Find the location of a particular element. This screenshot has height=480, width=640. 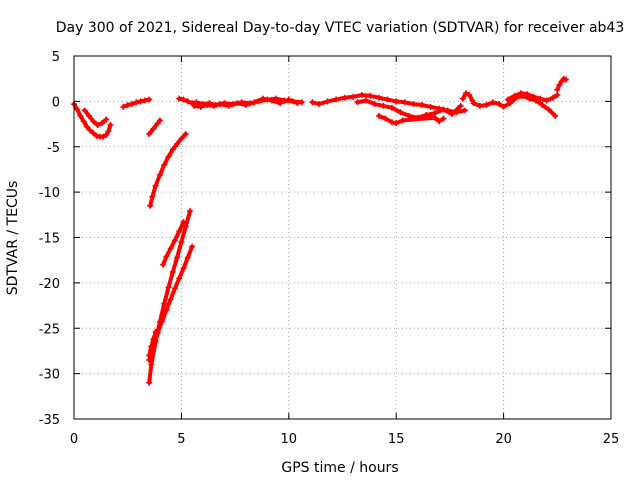

series-late-upper is located at coordinates (532, 97).